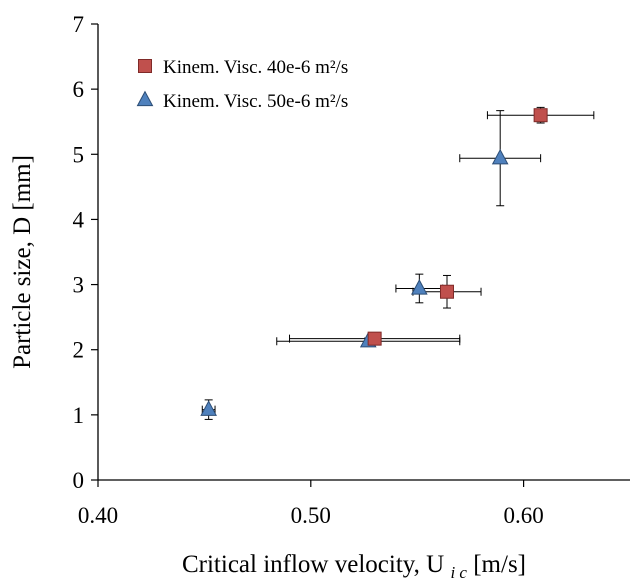 The width and height of the screenshot is (632, 583). What do you see at coordinates (79, 89) in the screenshot?
I see `y-tick-label: 6` at bounding box center [79, 89].